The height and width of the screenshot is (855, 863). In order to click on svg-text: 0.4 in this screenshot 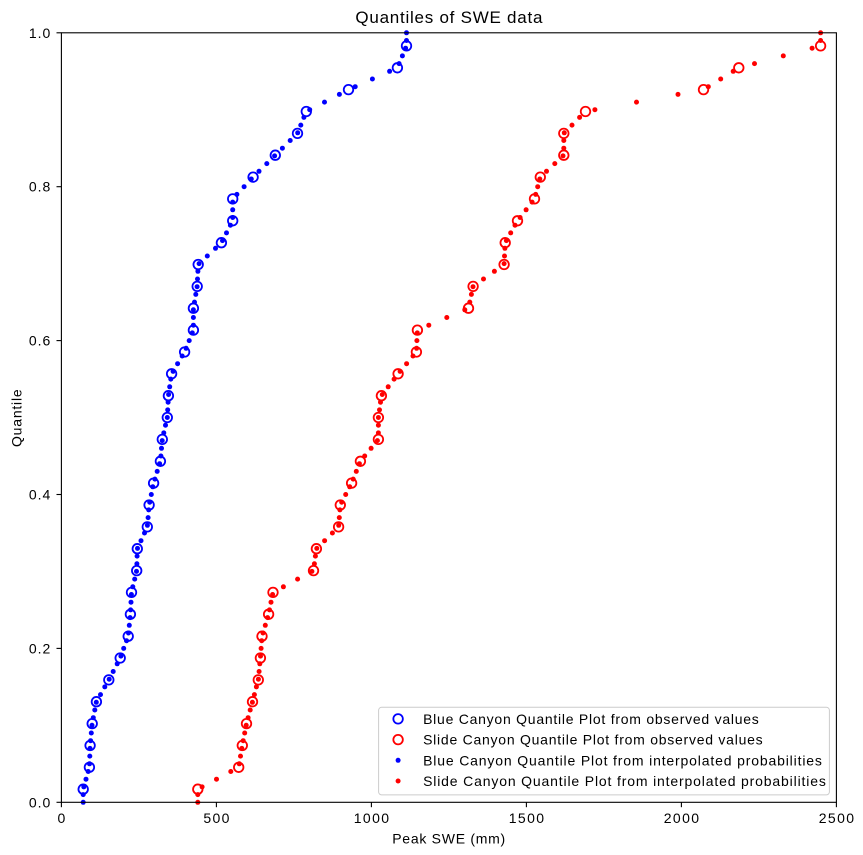, I will do `click(40, 495)`.